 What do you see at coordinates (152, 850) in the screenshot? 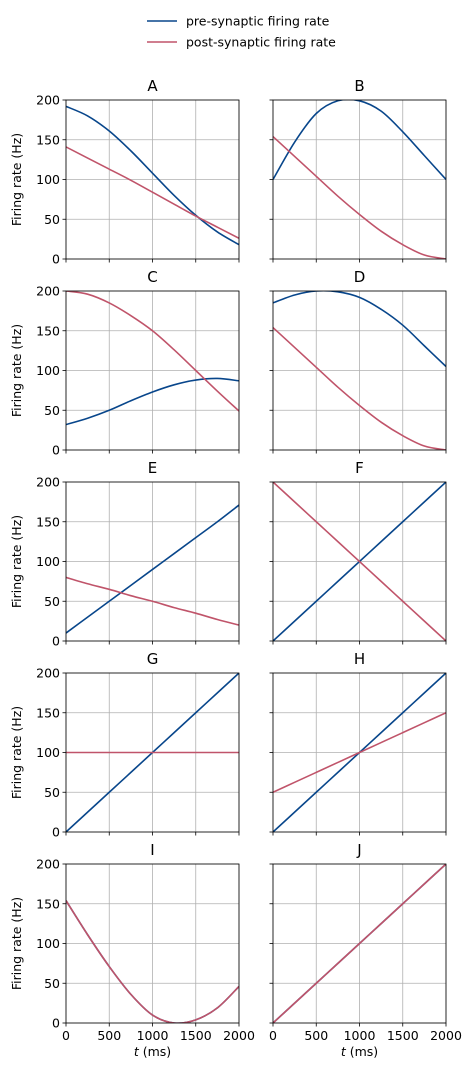
I see `panel-title: I` at bounding box center [152, 850].